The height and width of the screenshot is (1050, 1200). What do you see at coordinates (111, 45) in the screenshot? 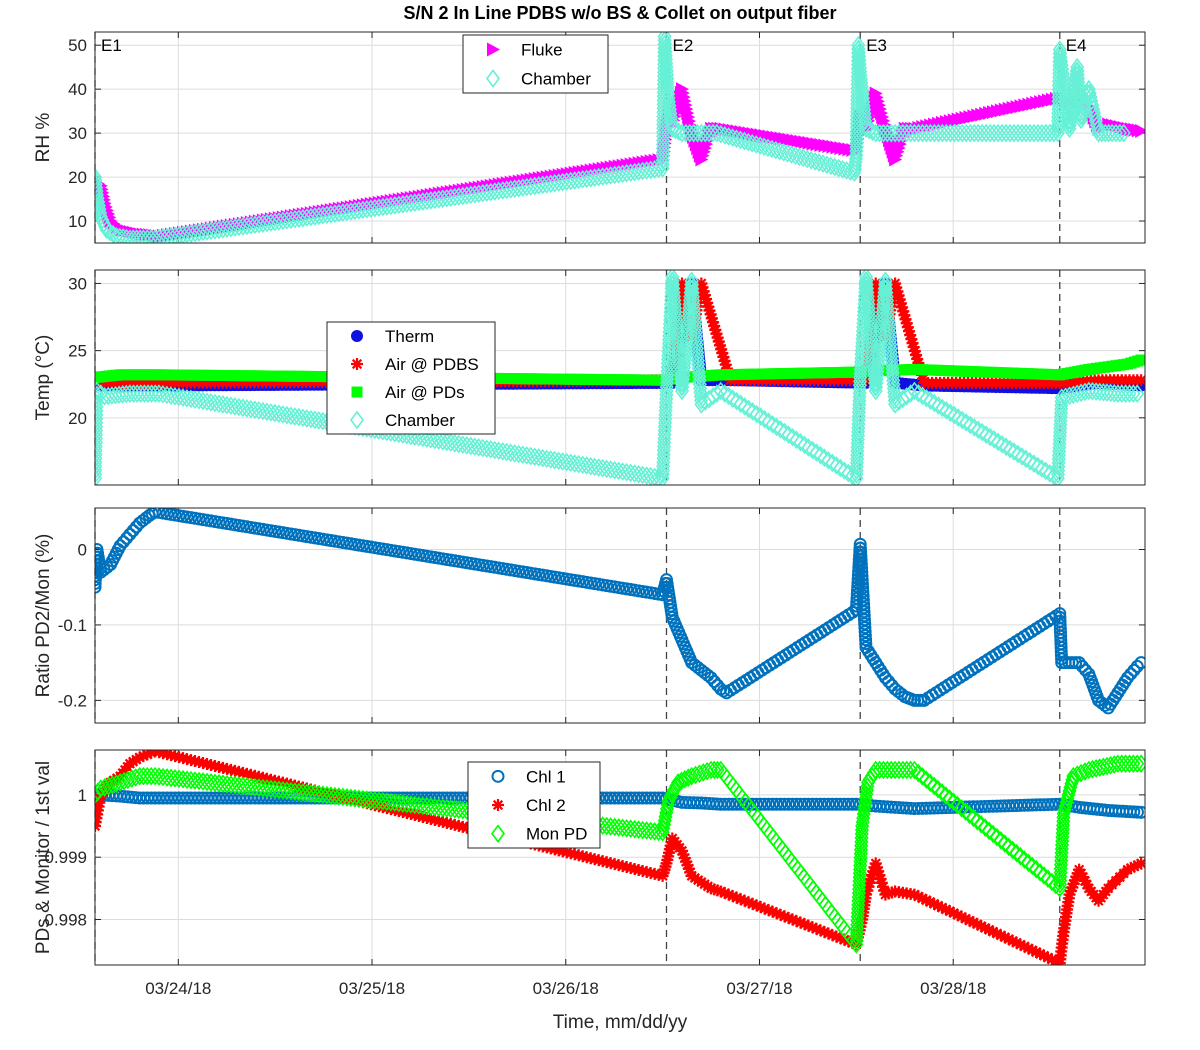
I see `event-label-e1: E1` at bounding box center [111, 45].